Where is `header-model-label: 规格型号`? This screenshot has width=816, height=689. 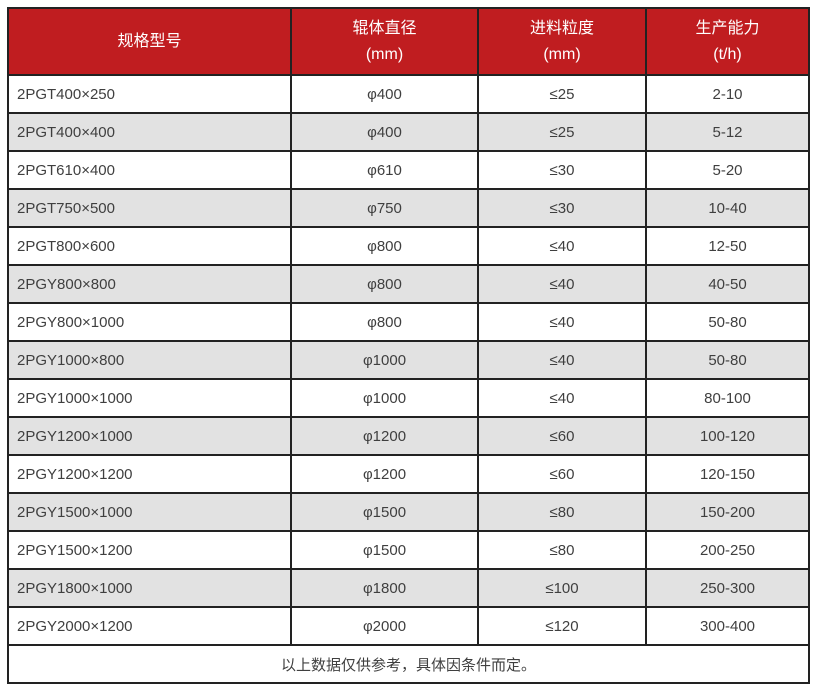
header-model-label: 规格型号 is located at coordinates (149, 41).